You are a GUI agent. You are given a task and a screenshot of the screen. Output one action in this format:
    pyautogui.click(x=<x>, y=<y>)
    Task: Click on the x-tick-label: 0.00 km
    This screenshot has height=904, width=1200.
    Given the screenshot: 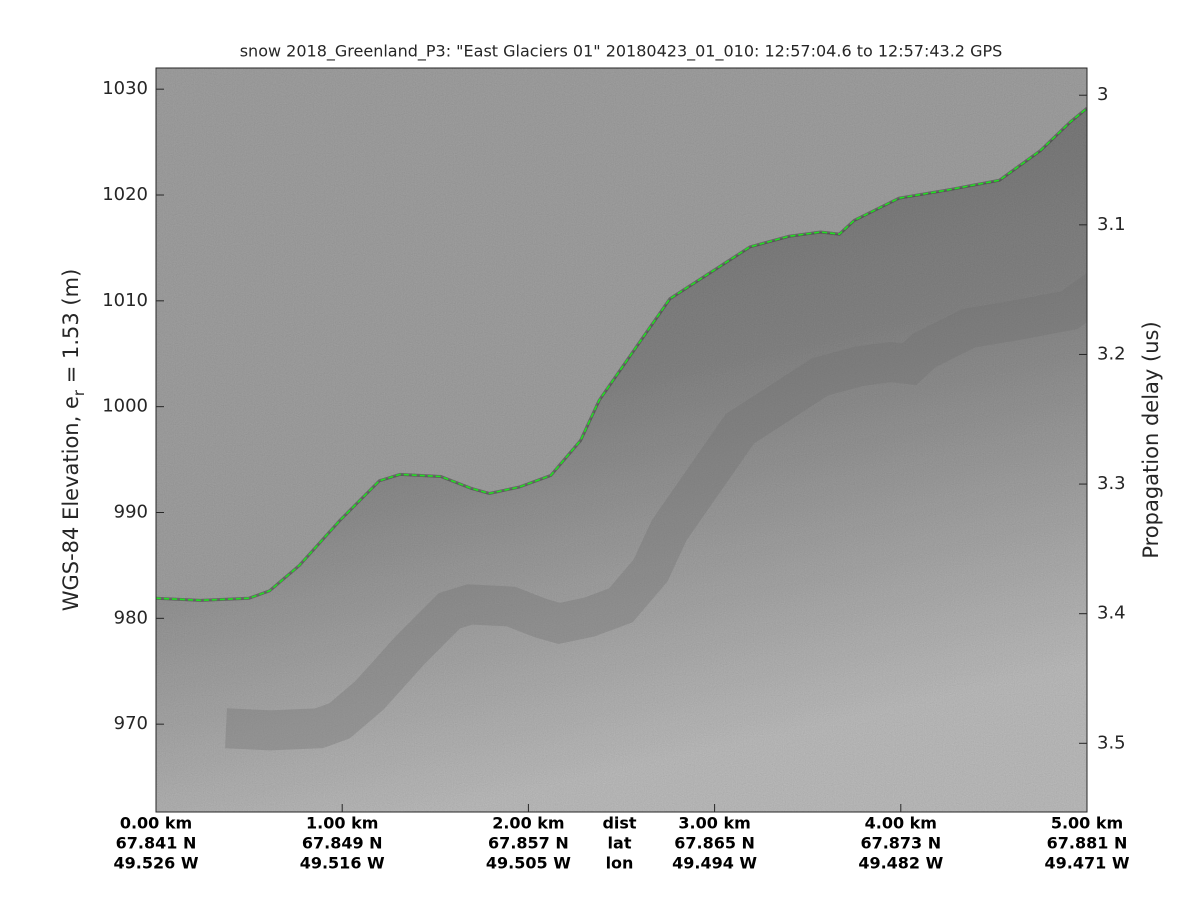 What is the action you would take?
    pyautogui.click(x=156, y=823)
    